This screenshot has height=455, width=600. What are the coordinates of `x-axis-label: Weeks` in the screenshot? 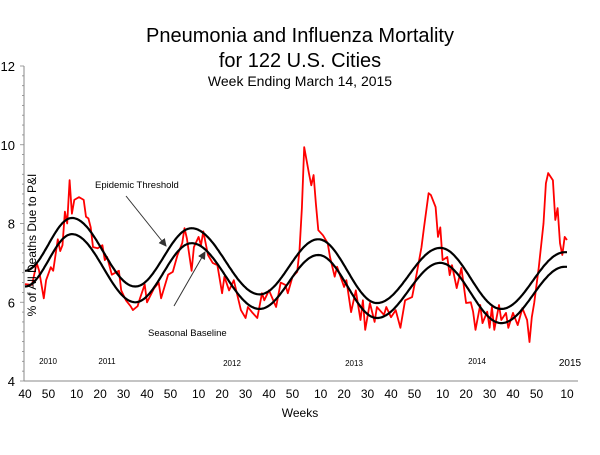 It's located at (300, 413).